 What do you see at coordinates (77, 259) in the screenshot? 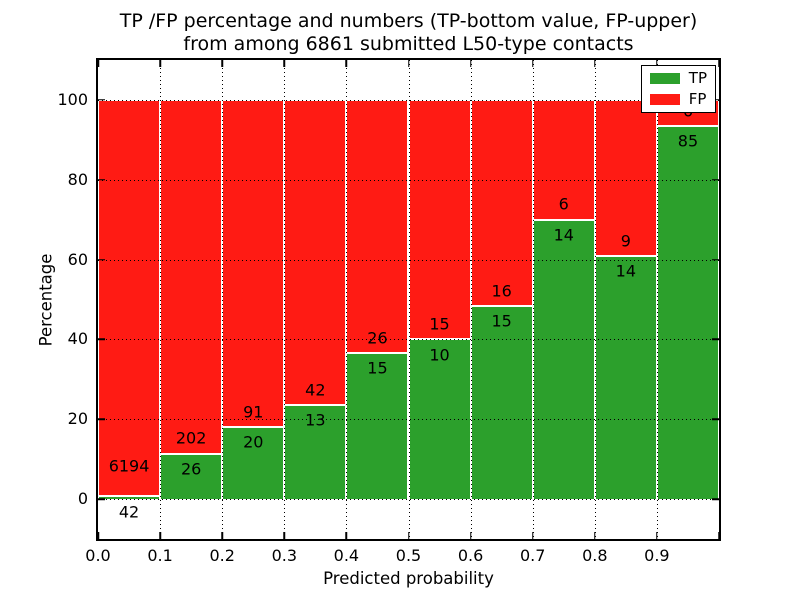
I see `y-tick-label: 60` at bounding box center [77, 259].